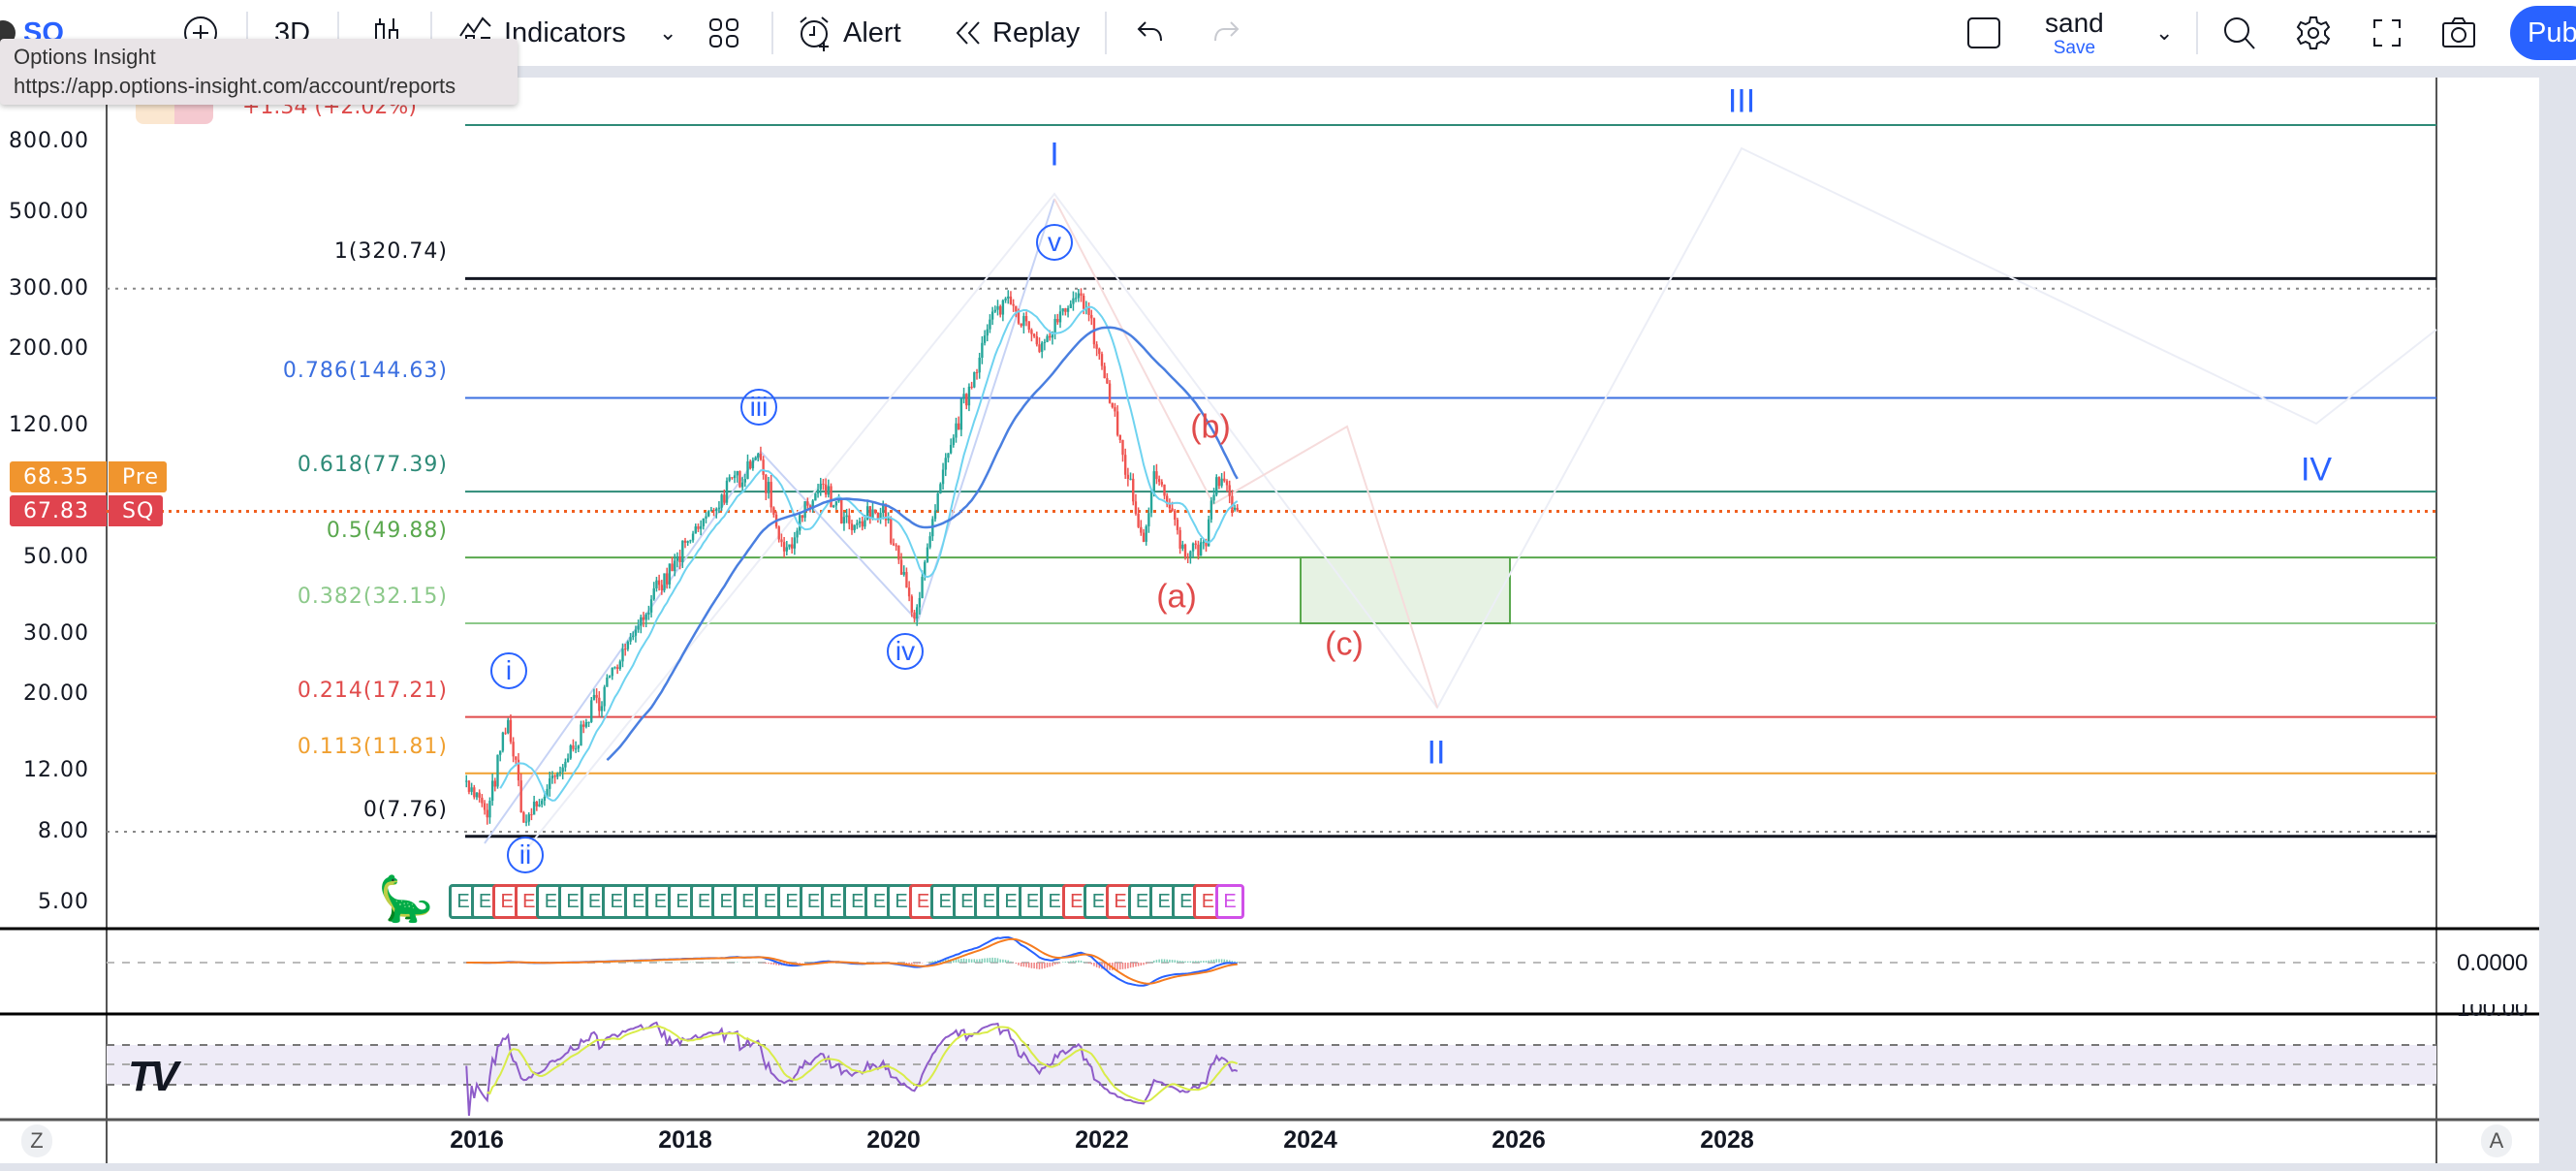  Describe the element at coordinates (56, 694) in the screenshot. I see `price-axis-label: 20.00` at that location.